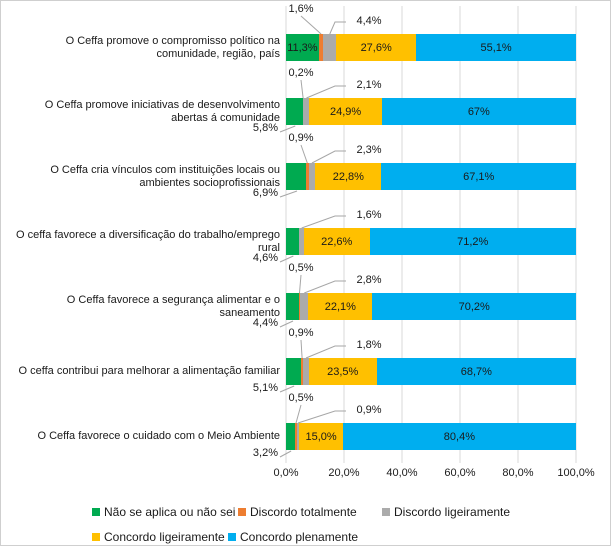 The image size is (611, 546). Describe the element at coordinates (518, 473) in the screenshot. I see `x-tick-label: 80,0%` at that location.